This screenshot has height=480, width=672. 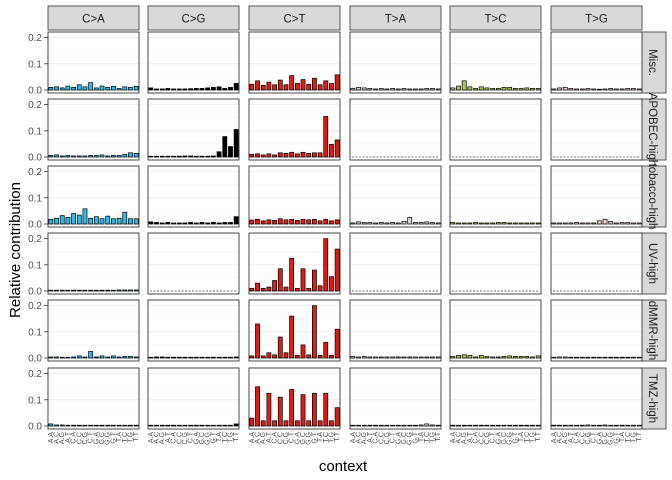 What do you see at coordinates (652, 197) in the screenshot?
I see `facet-strip-label: tobacco-high` at bounding box center [652, 197].